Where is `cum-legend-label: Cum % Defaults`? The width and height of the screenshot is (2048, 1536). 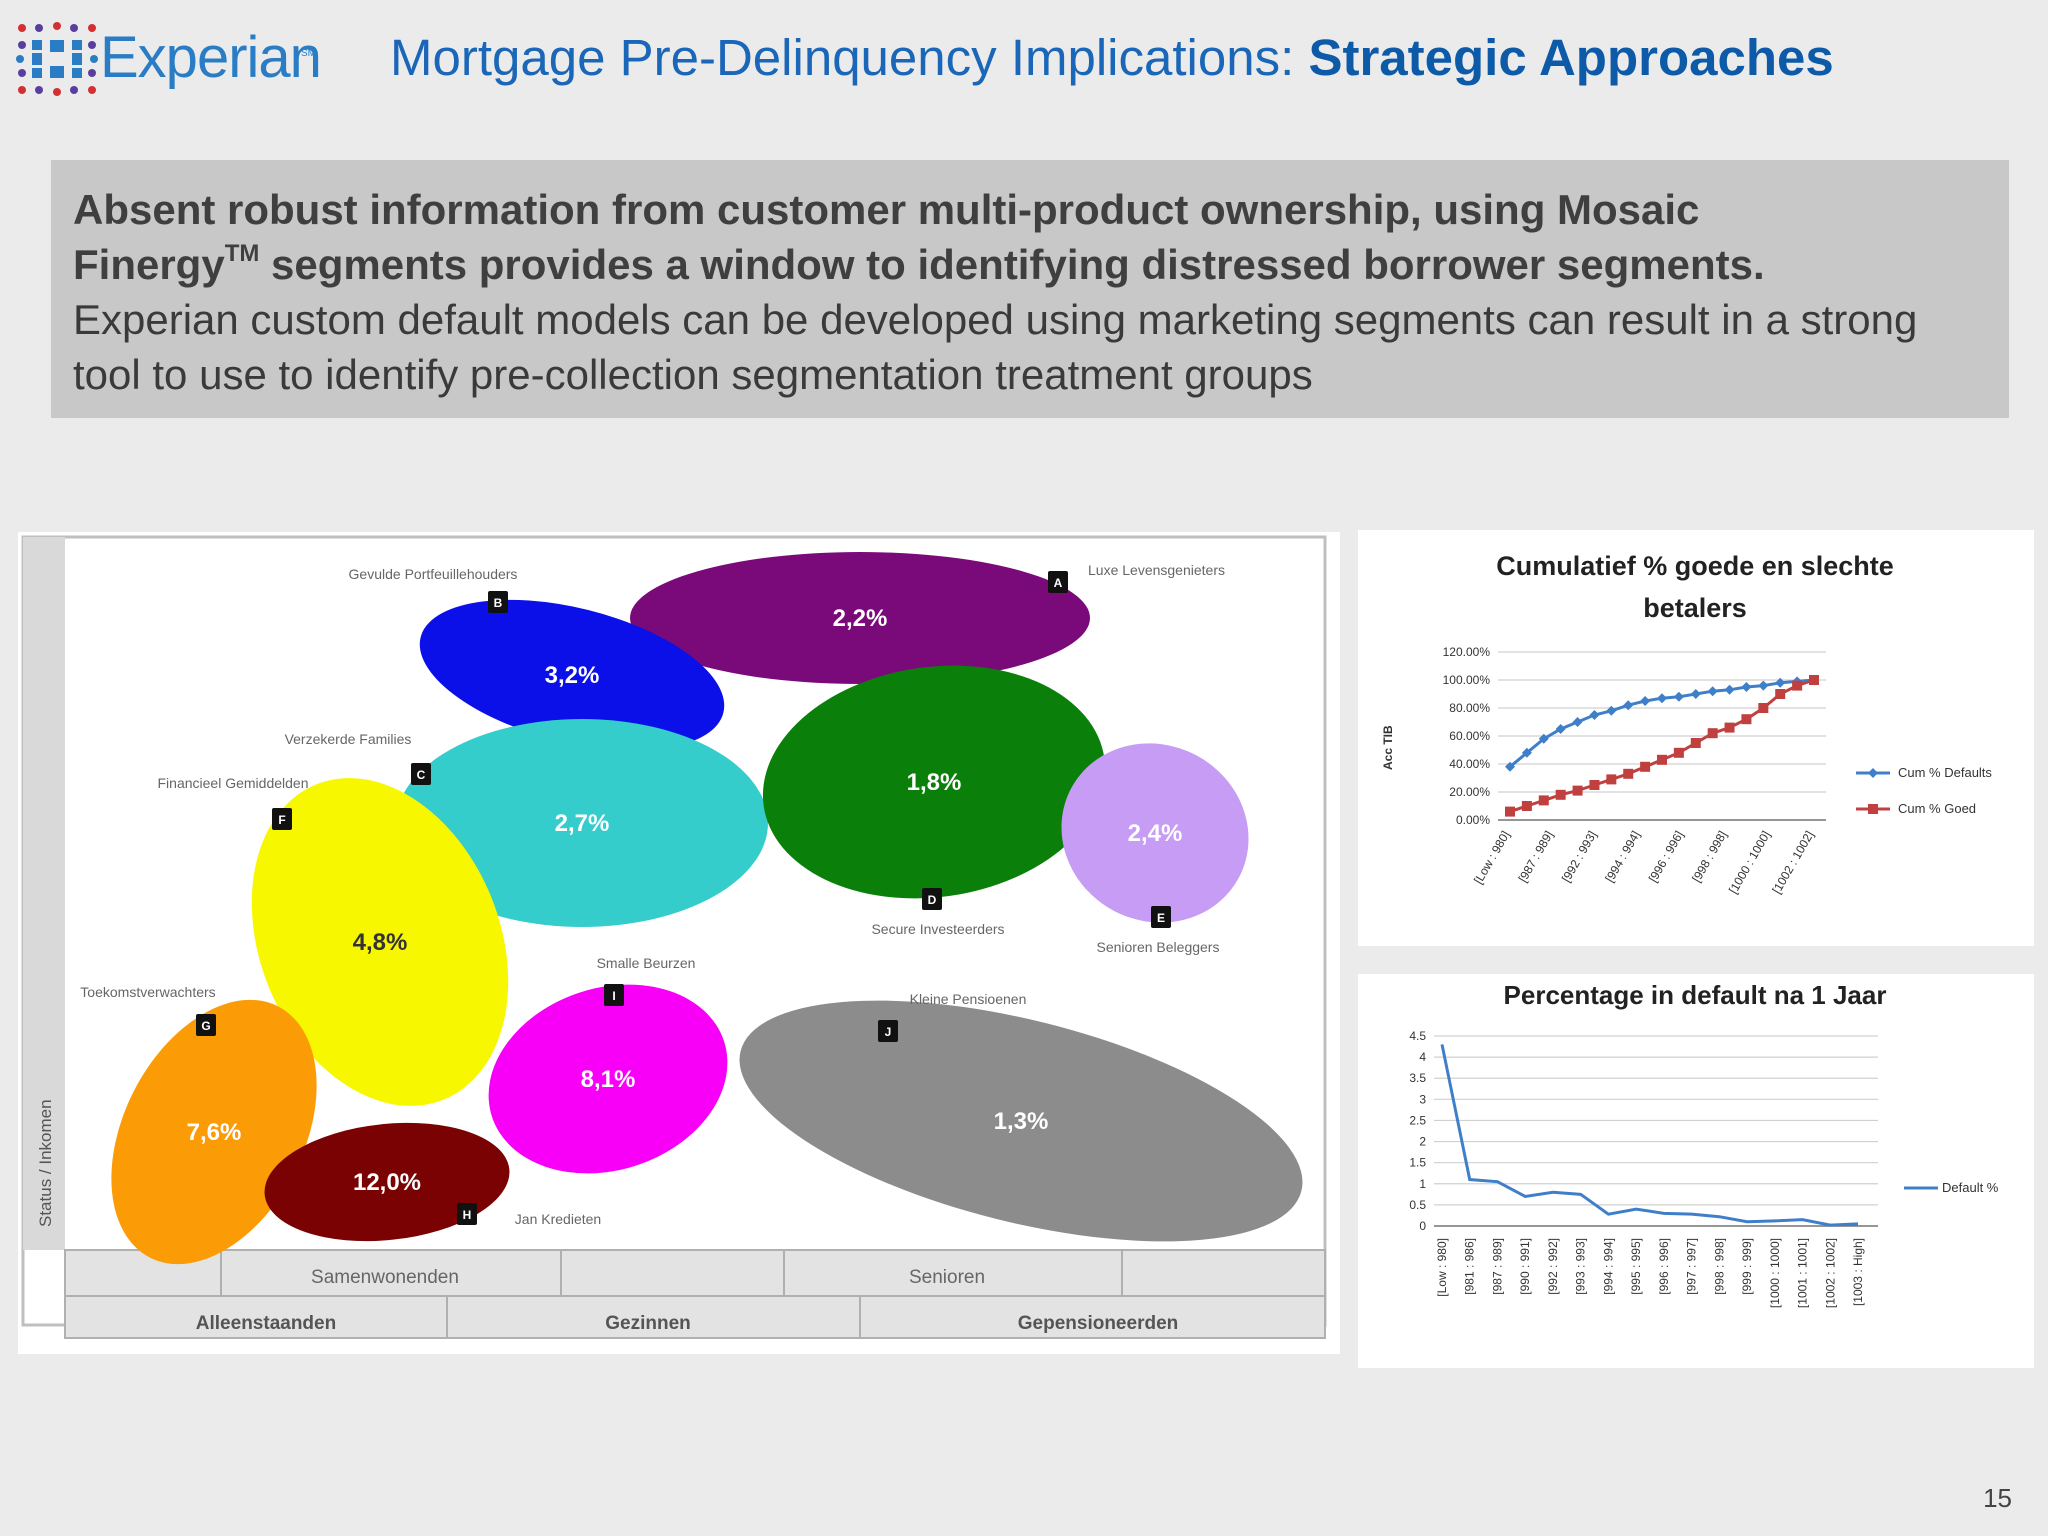 cum-legend-label: Cum % Defaults is located at coordinates (1945, 772).